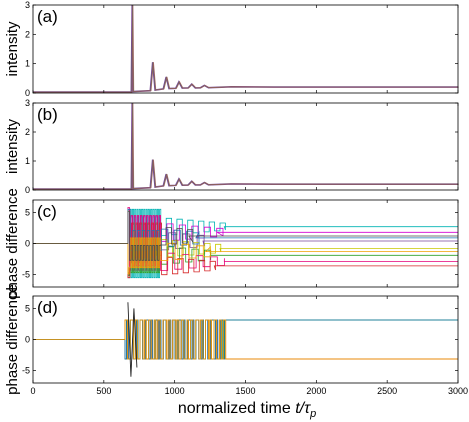 Image resolution: width=469 pixels, height=422 pixels. Describe the element at coordinates (47, 211) in the screenshot. I see `panel-label: (c)` at that location.